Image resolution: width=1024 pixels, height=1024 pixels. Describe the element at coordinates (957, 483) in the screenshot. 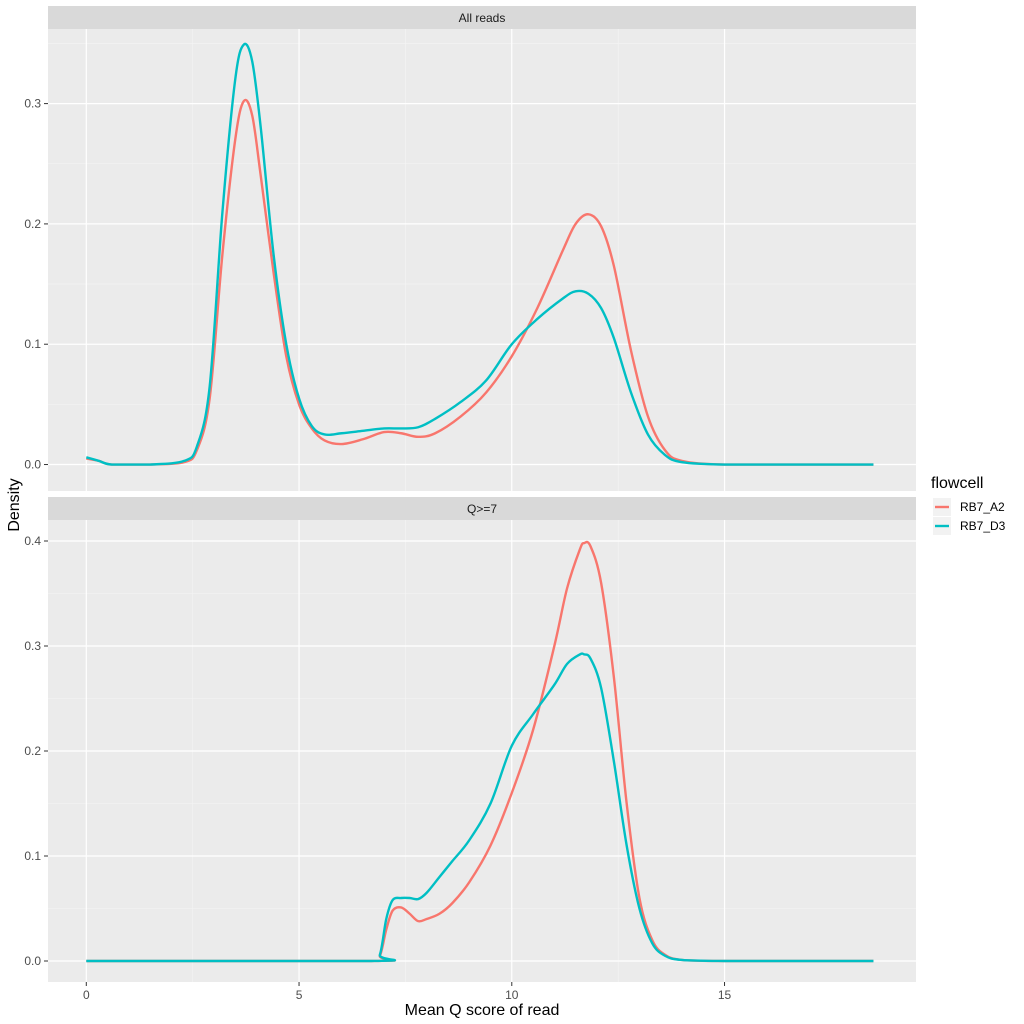

I see `legend-title: flowcell` at that location.